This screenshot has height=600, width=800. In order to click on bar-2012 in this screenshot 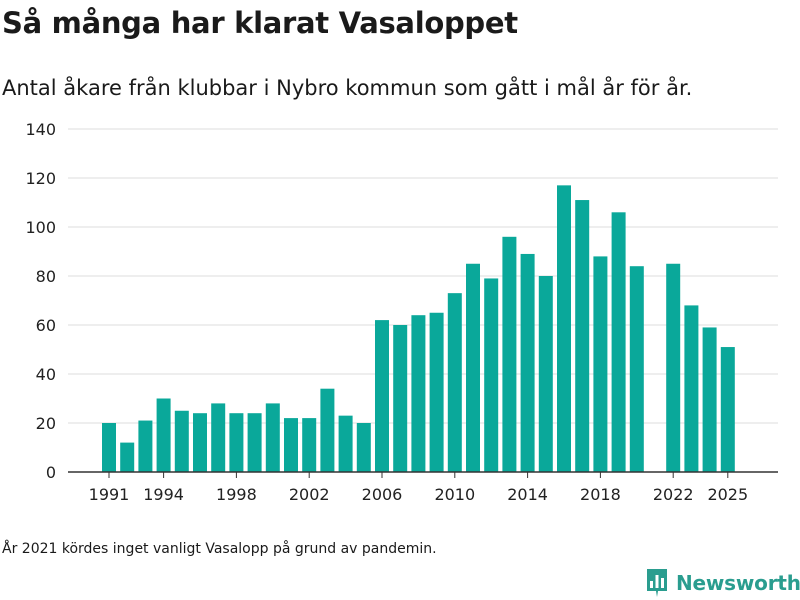, I will do `click(491, 375)`.